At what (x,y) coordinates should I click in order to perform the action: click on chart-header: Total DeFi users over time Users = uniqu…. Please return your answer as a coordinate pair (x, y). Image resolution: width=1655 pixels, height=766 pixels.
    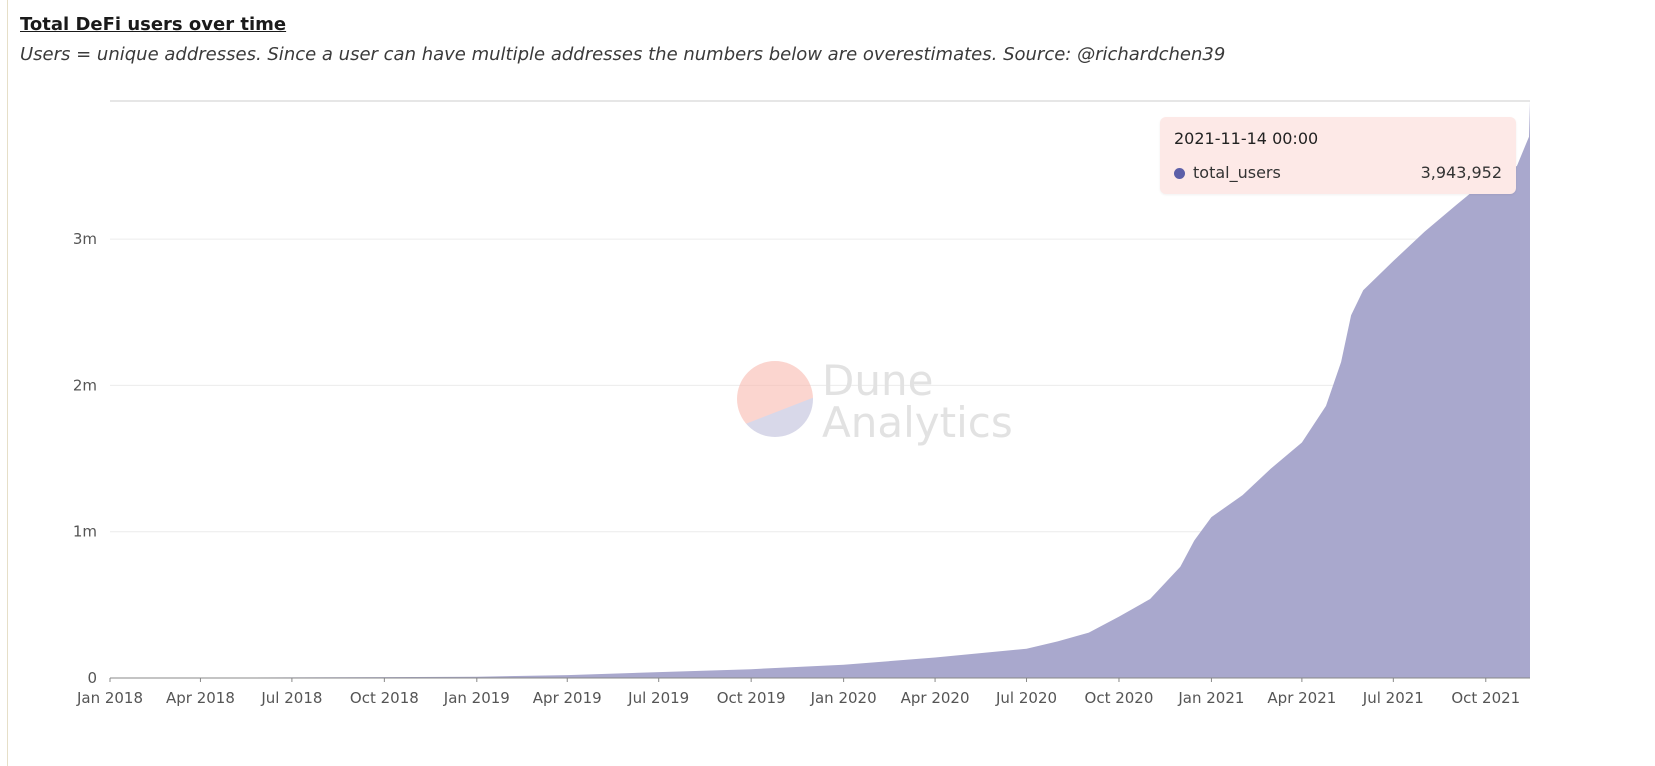
    Looking at the image, I should click on (820, 40).